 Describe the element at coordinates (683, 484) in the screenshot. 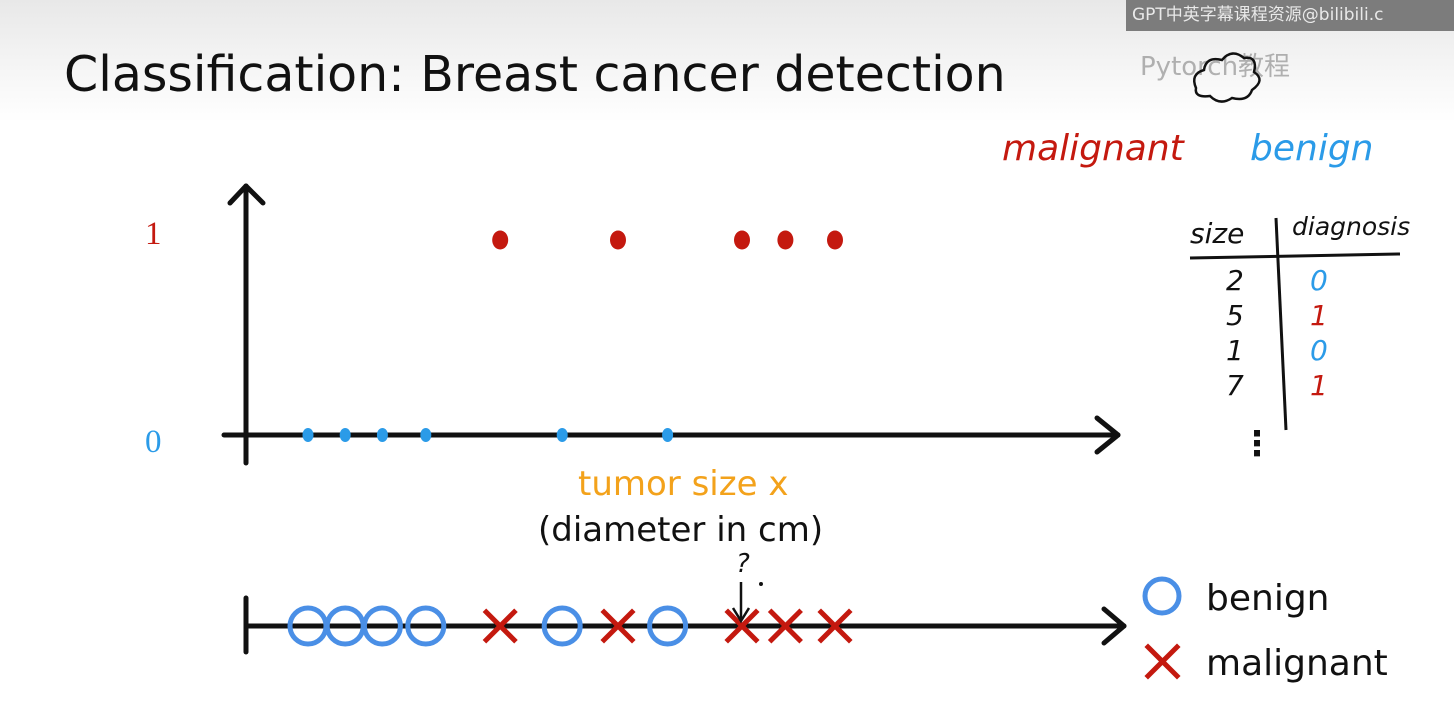

I see `x-axis-label: tumor size x` at that location.